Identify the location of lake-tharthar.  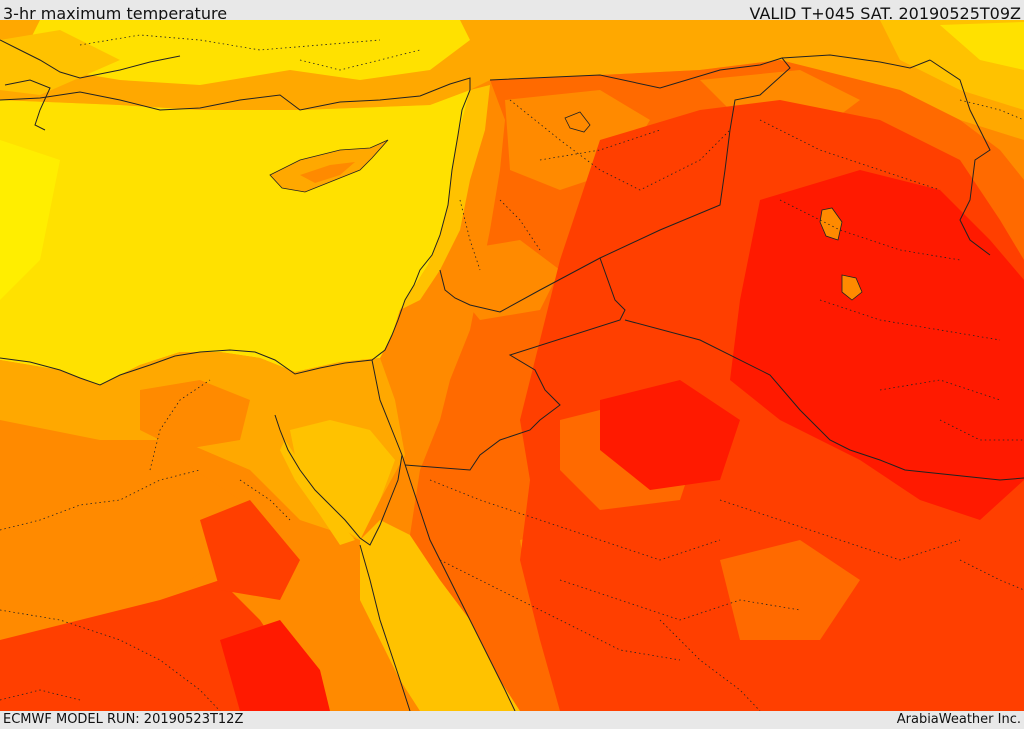
(831, 224).